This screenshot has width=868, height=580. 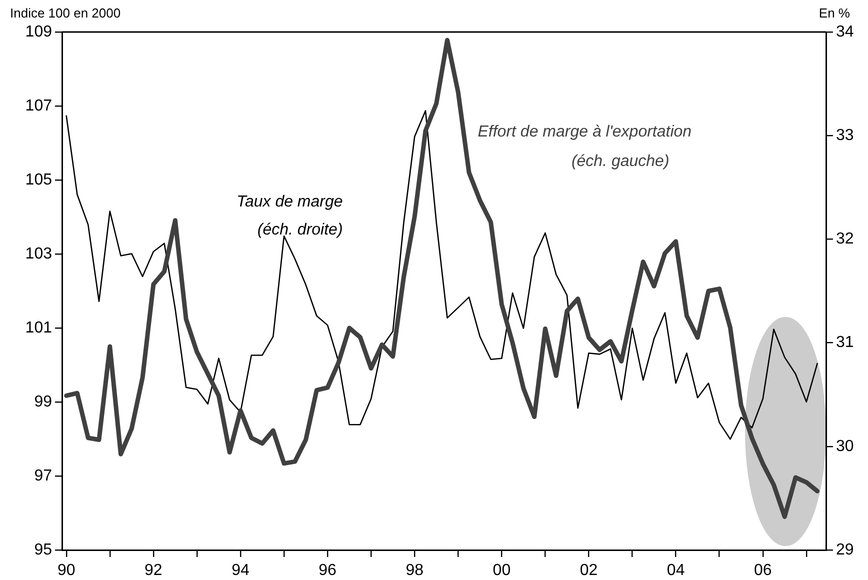 What do you see at coordinates (38, 179) in the screenshot?
I see `y-tick-label: 105` at bounding box center [38, 179].